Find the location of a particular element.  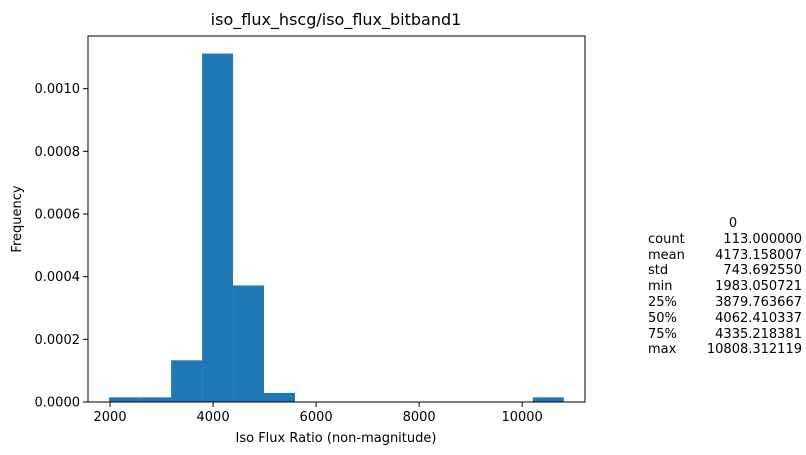

stats-column-header: 0 is located at coordinates (733, 223).